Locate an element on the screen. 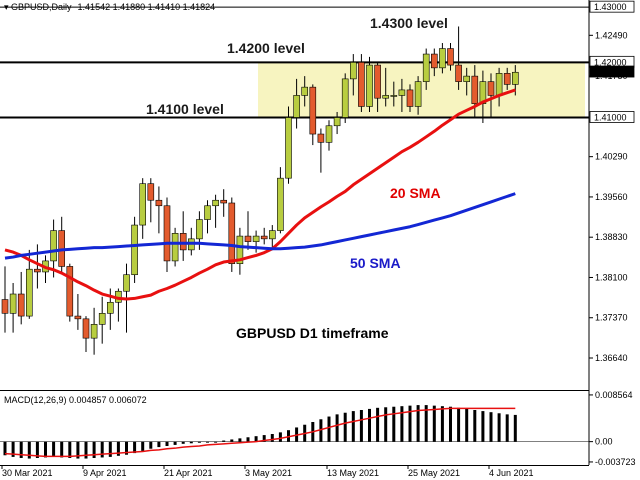 The image size is (640, 480). price-tick-label: 1.39560 is located at coordinates (611, 197).